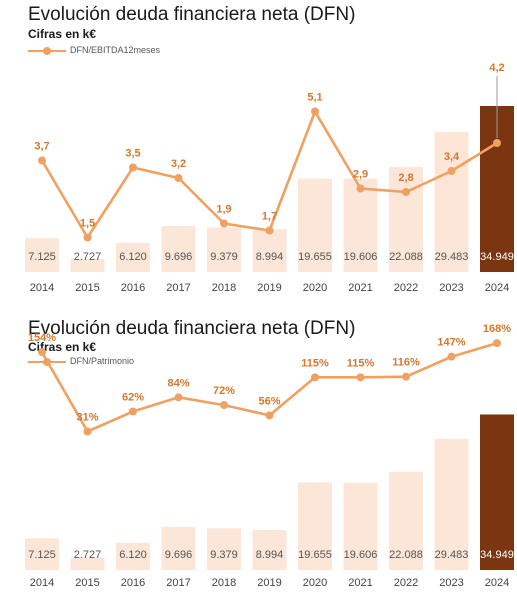 The width and height of the screenshot is (517, 601). Describe the element at coordinates (42, 352) in the screenshot. I see `line-point-2014` at that location.